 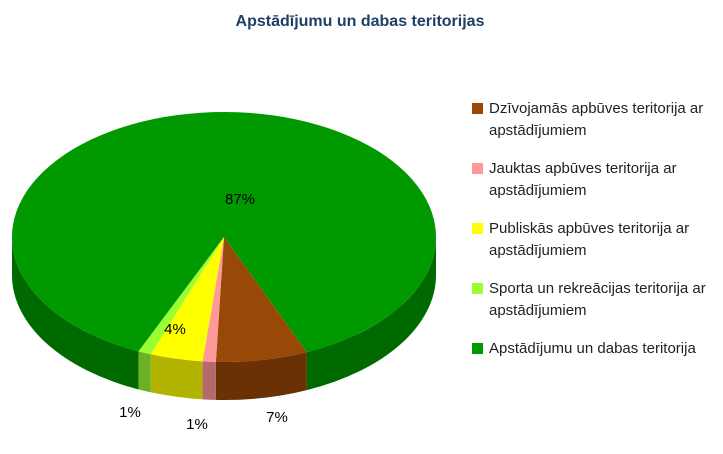 What do you see at coordinates (592, 348) in the screenshot?
I see `legend-label: Apstādījumu un dabas teritorija` at bounding box center [592, 348].